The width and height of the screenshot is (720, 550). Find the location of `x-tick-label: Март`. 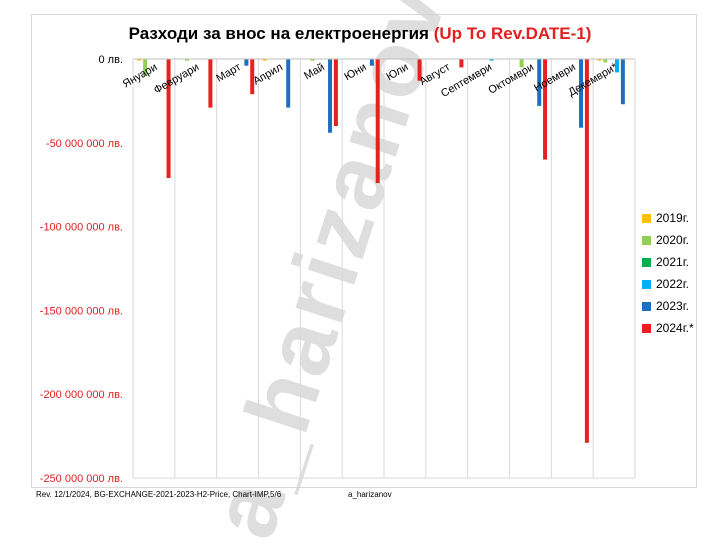

x-tick-label: Март is located at coordinates (228, 73).